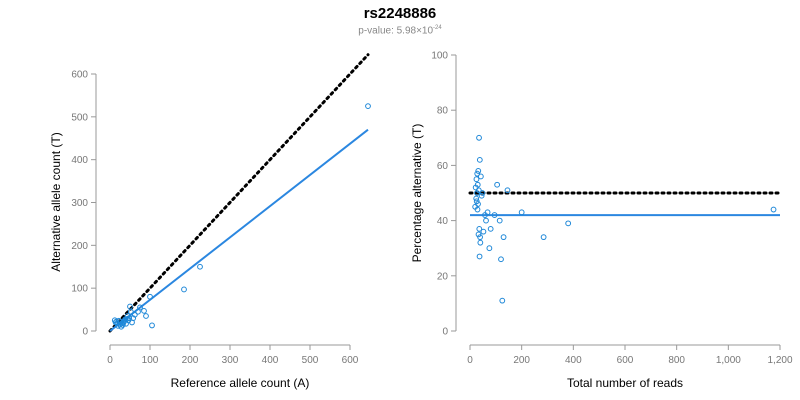  I want to click on y-tick-label: 200, so click(79, 246).